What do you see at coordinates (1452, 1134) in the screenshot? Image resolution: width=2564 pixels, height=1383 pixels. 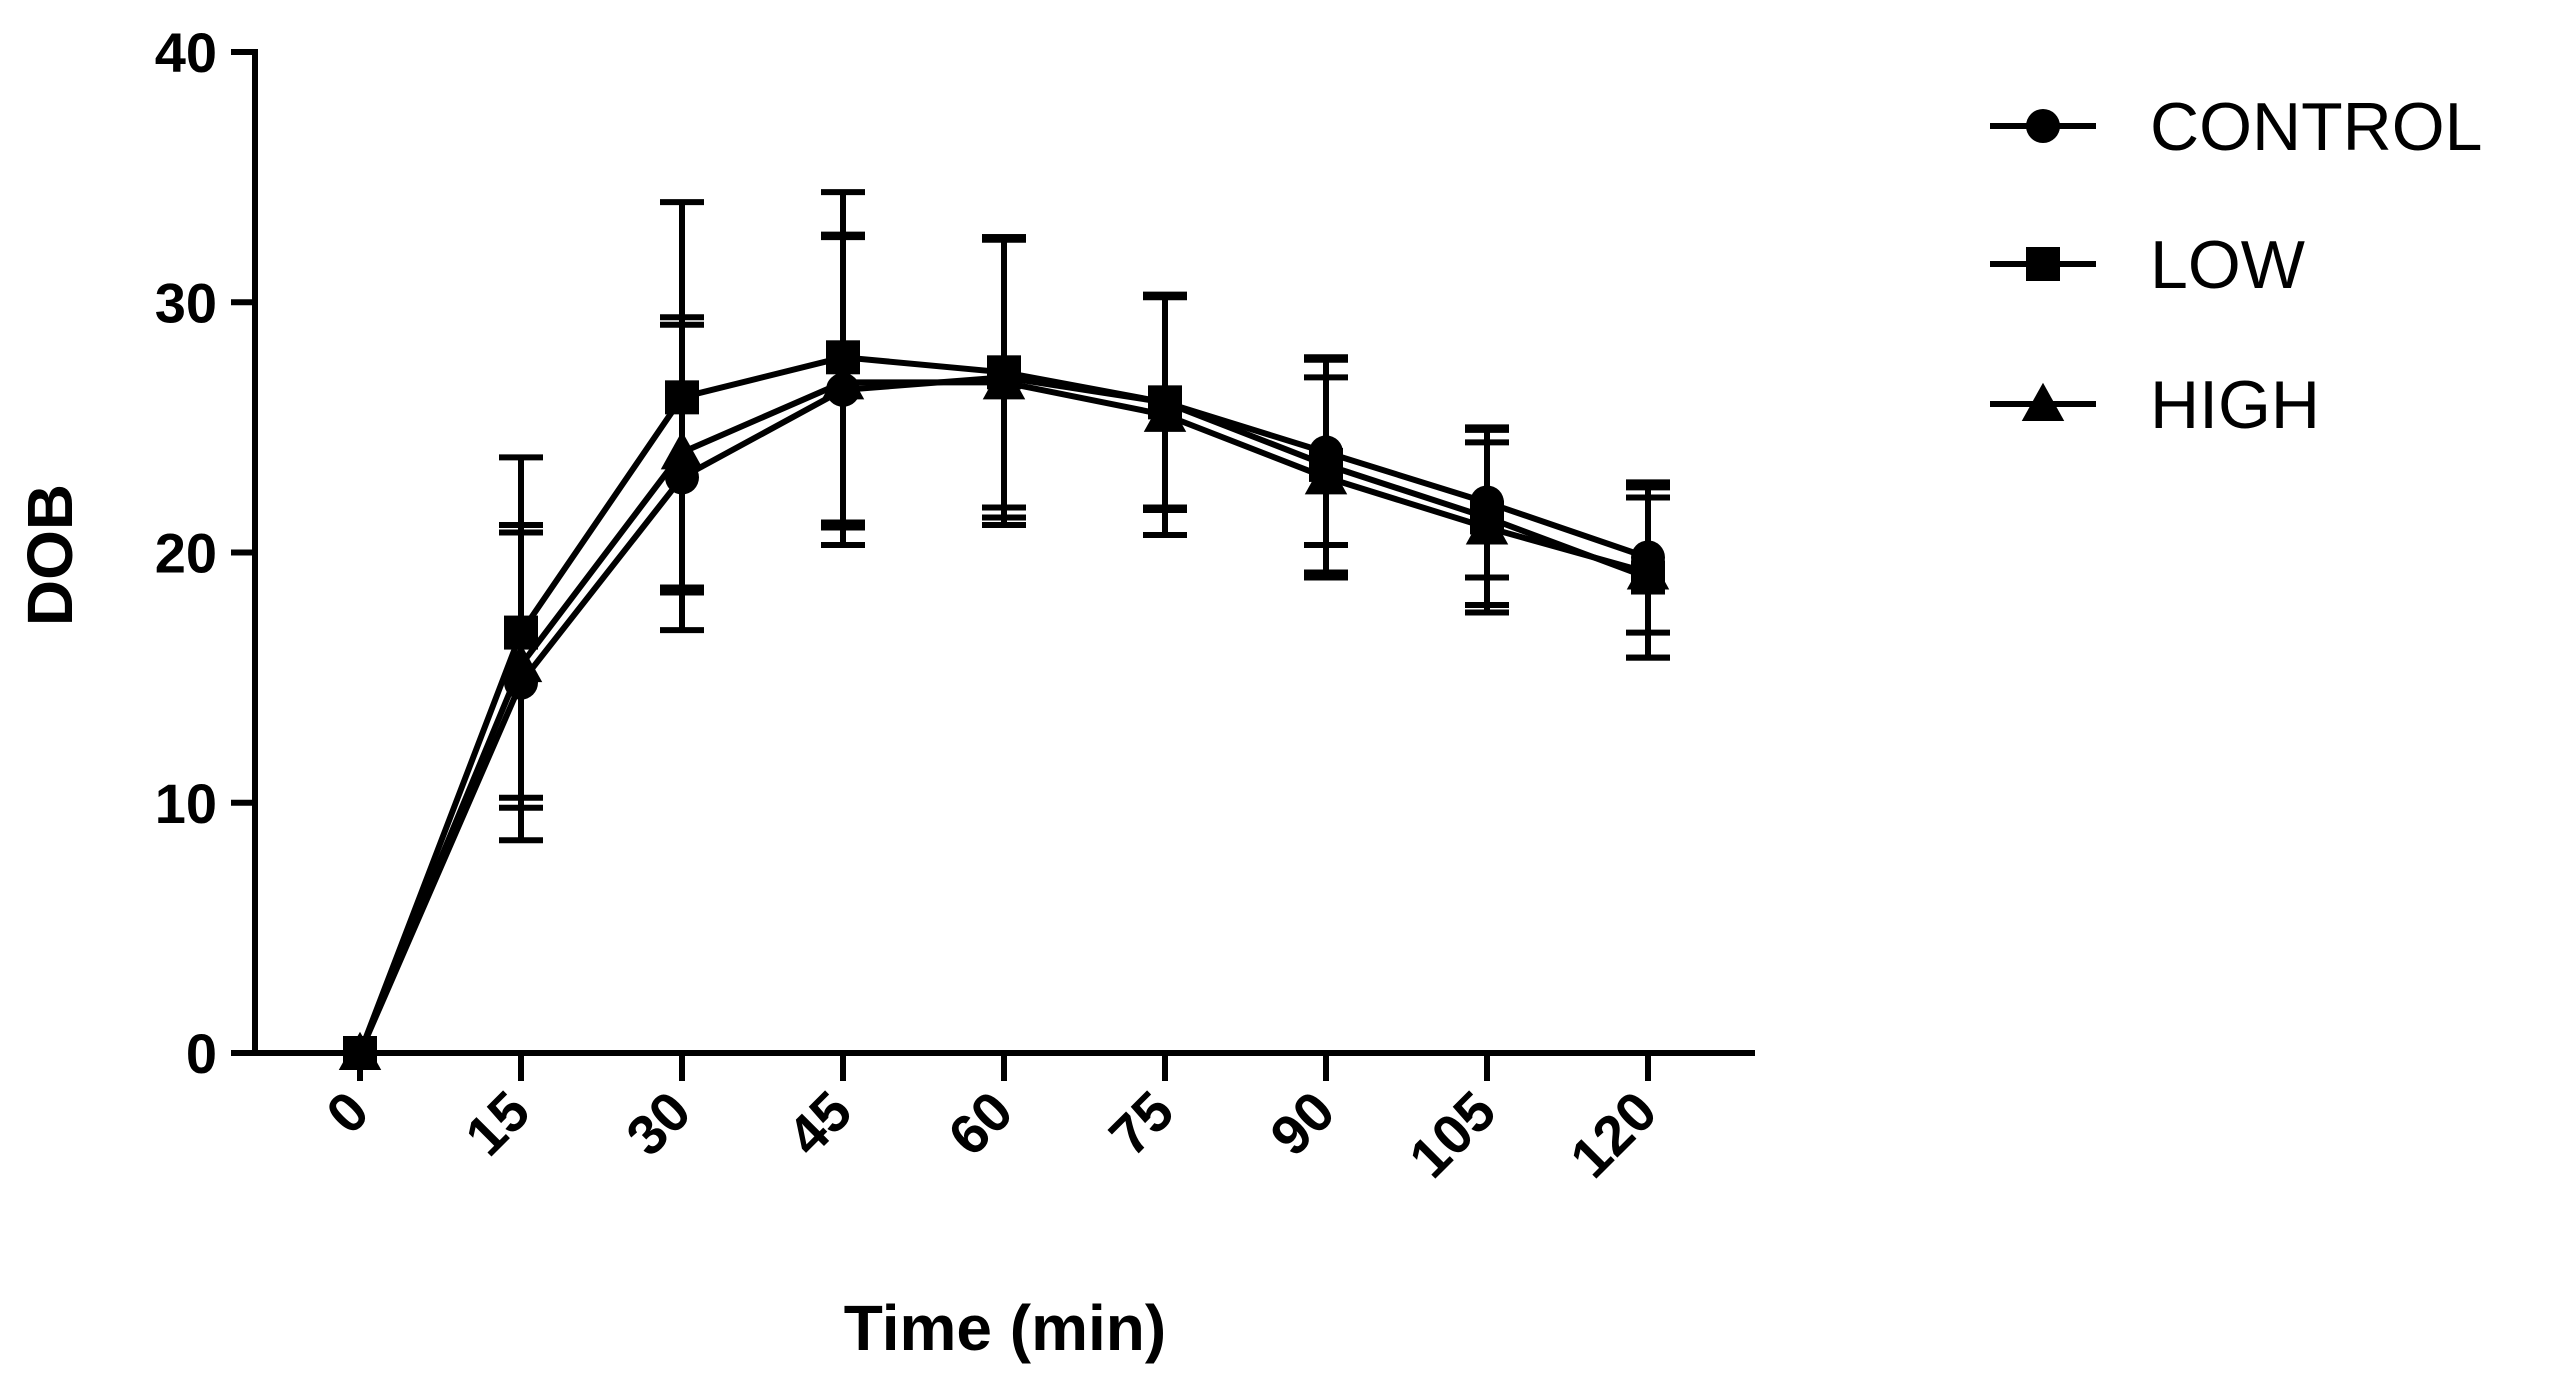 I see `x-tick-label: 105` at bounding box center [1452, 1134].